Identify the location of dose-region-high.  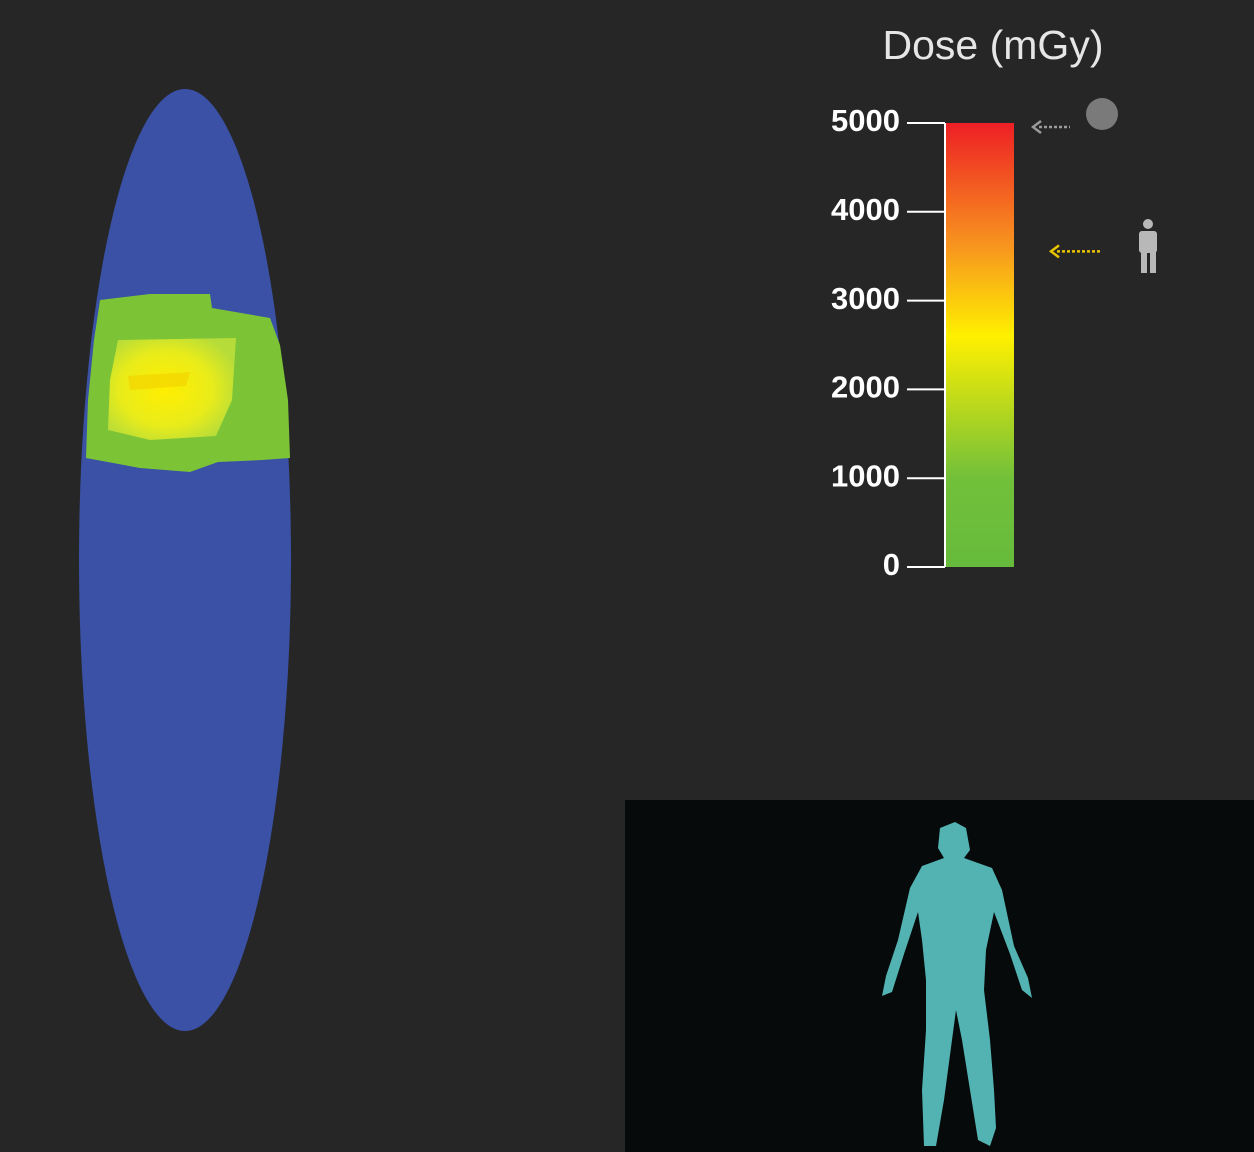
(172, 389).